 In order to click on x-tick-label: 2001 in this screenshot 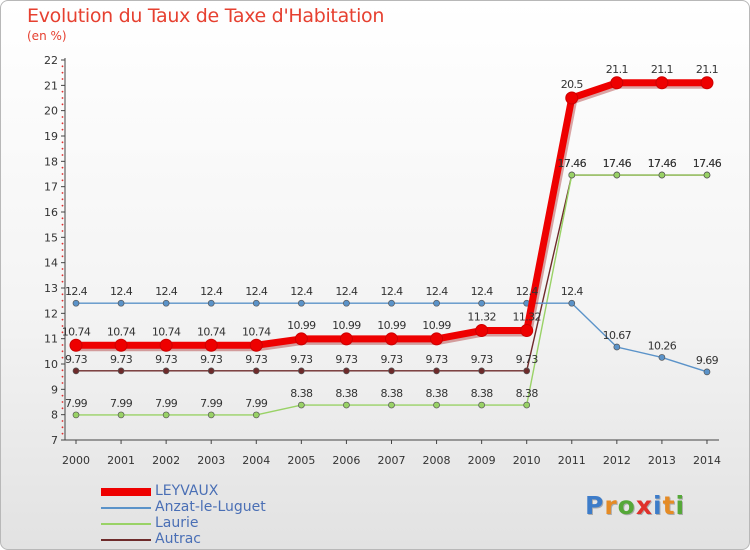, I will do `click(121, 460)`.